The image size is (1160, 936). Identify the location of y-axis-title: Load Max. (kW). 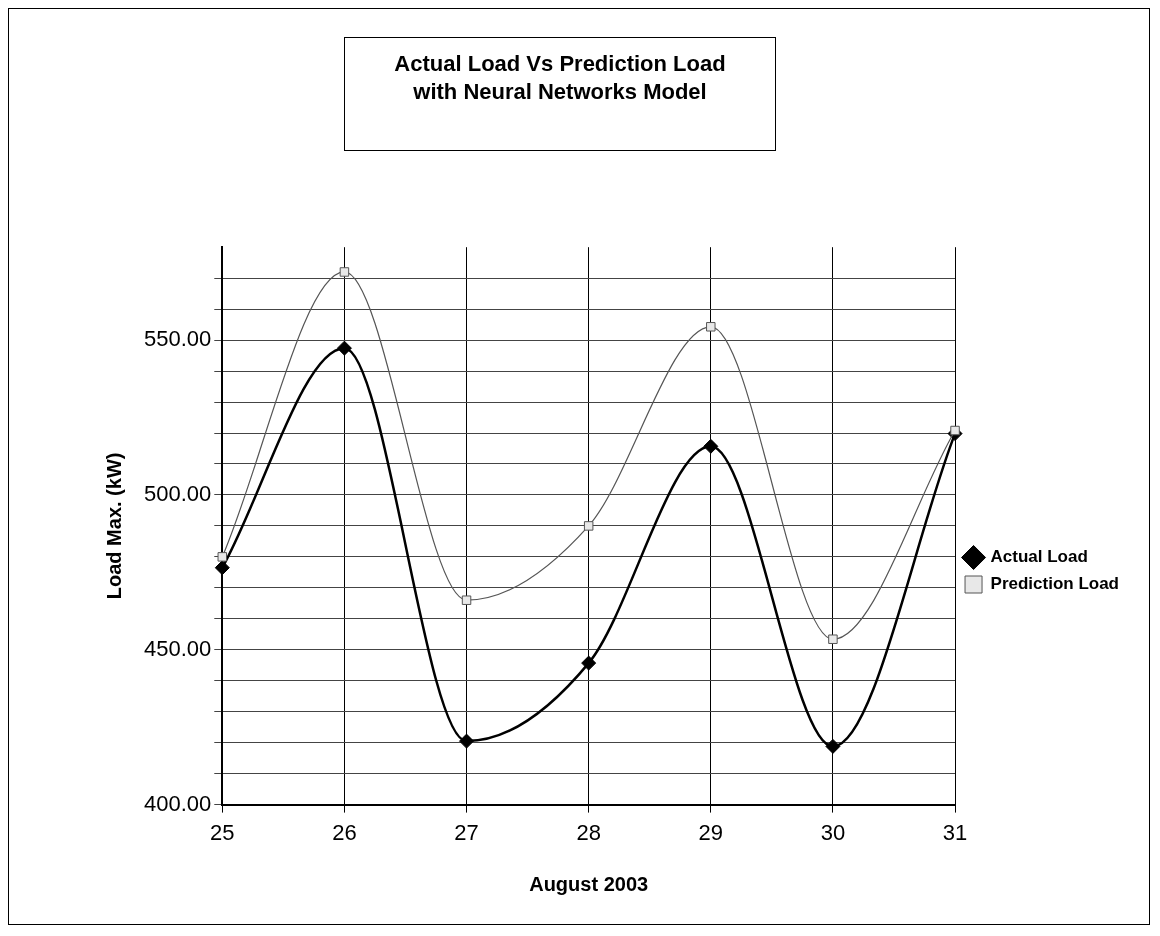
(113, 526).